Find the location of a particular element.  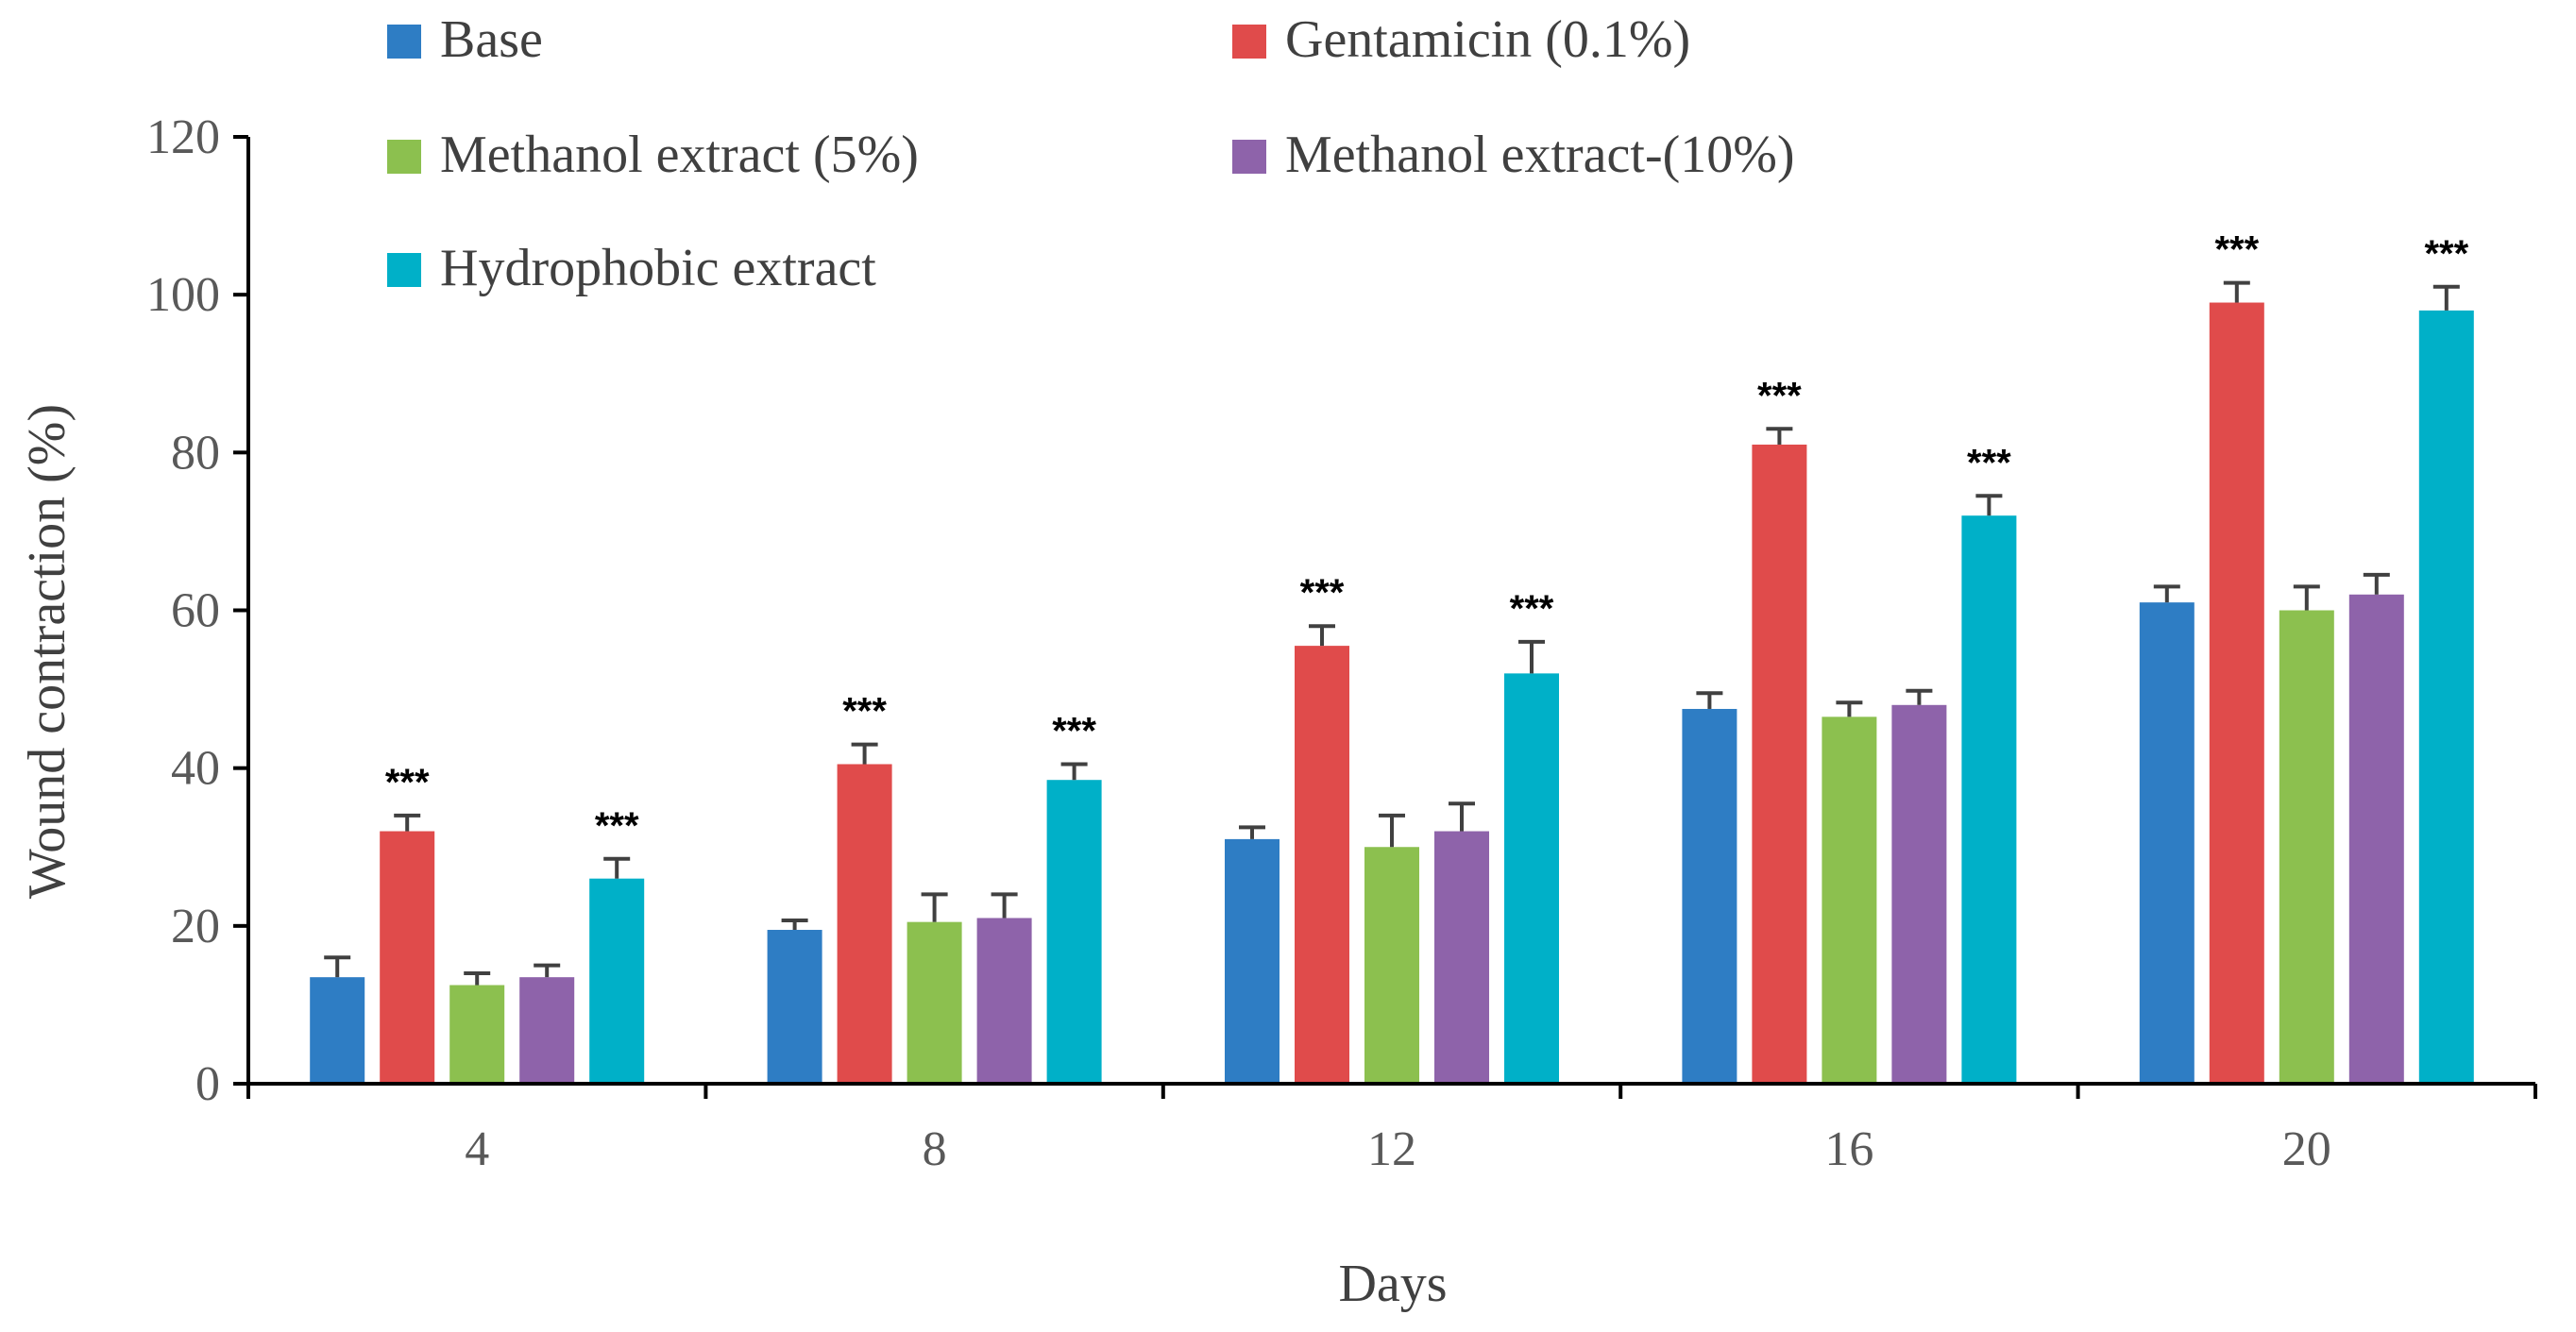

legend-item: Hydrophobic extract is located at coordinates (631, 268).